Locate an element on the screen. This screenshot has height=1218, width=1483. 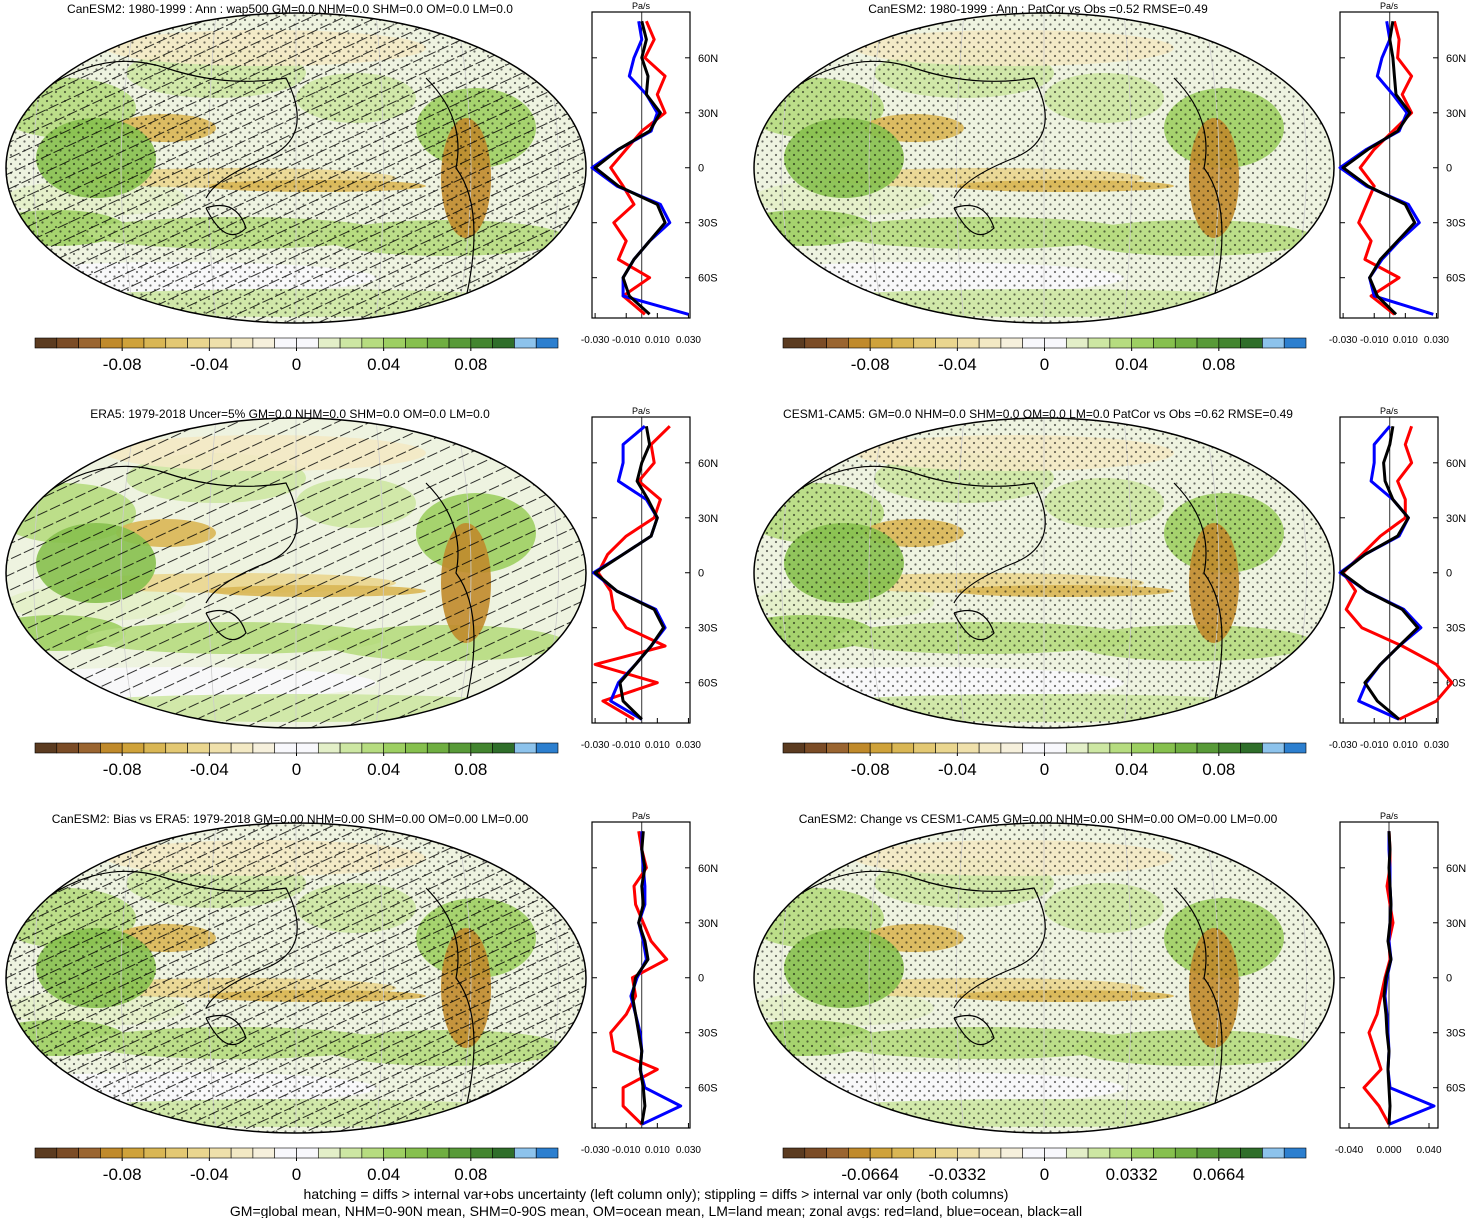
colorbar-tick-label: -0.0332 is located at coordinates (957, 1174).